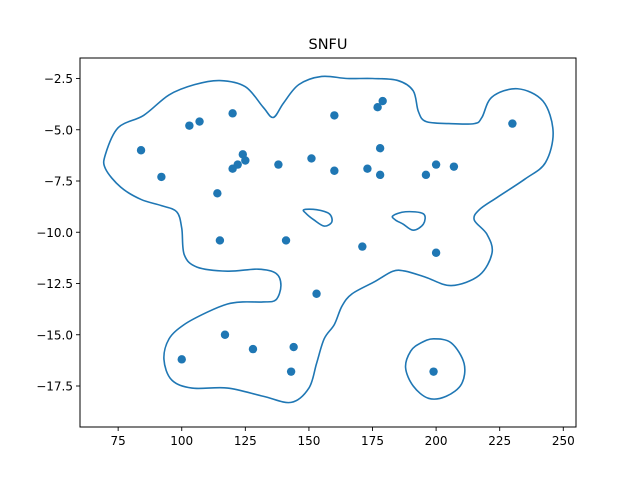 The width and height of the screenshot is (640, 480). Describe the element at coordinates (58, 79) in the screenshot. I see `y-tick-label: −2.5` at that location.